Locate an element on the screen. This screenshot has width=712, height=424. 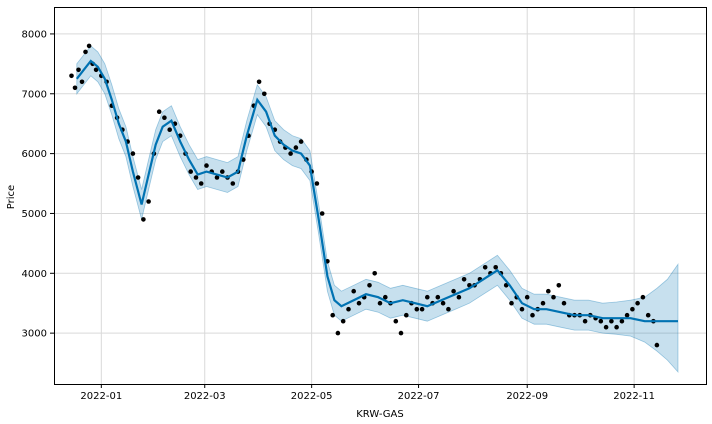
x-axis-title: KRW-GAS is located at coordinates (380, 414).